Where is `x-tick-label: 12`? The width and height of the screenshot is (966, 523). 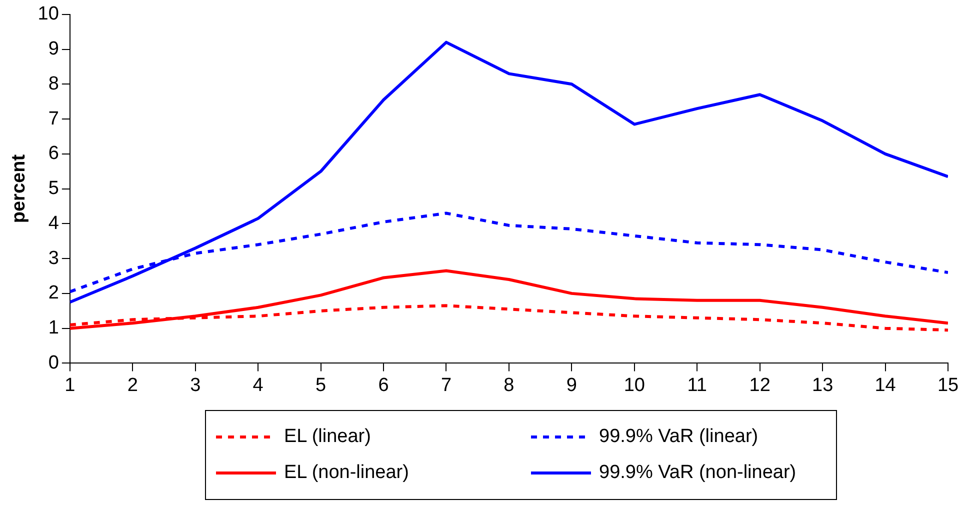 x-tick-label: 12 is located at coordinates (759, 385).